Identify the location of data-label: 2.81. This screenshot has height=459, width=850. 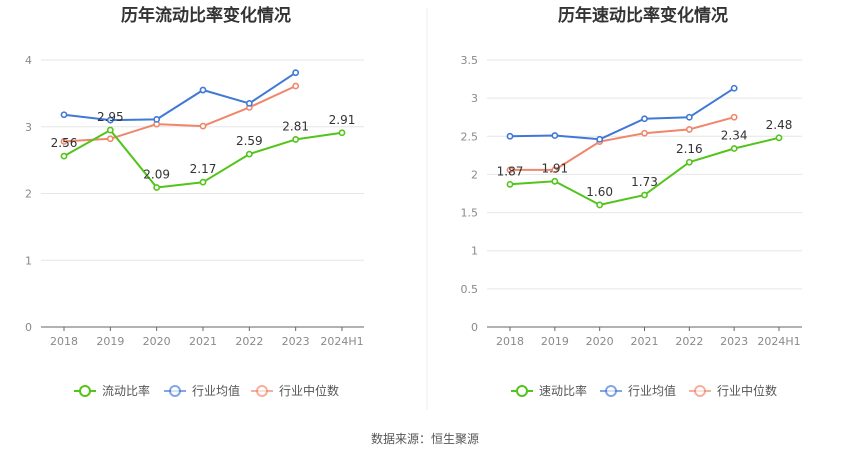
(295, 126).